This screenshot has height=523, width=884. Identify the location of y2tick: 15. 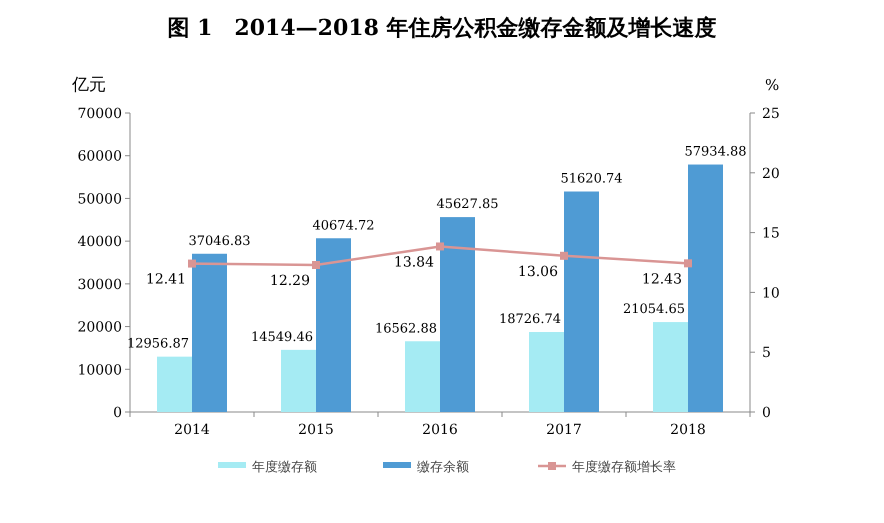
(771, 234).